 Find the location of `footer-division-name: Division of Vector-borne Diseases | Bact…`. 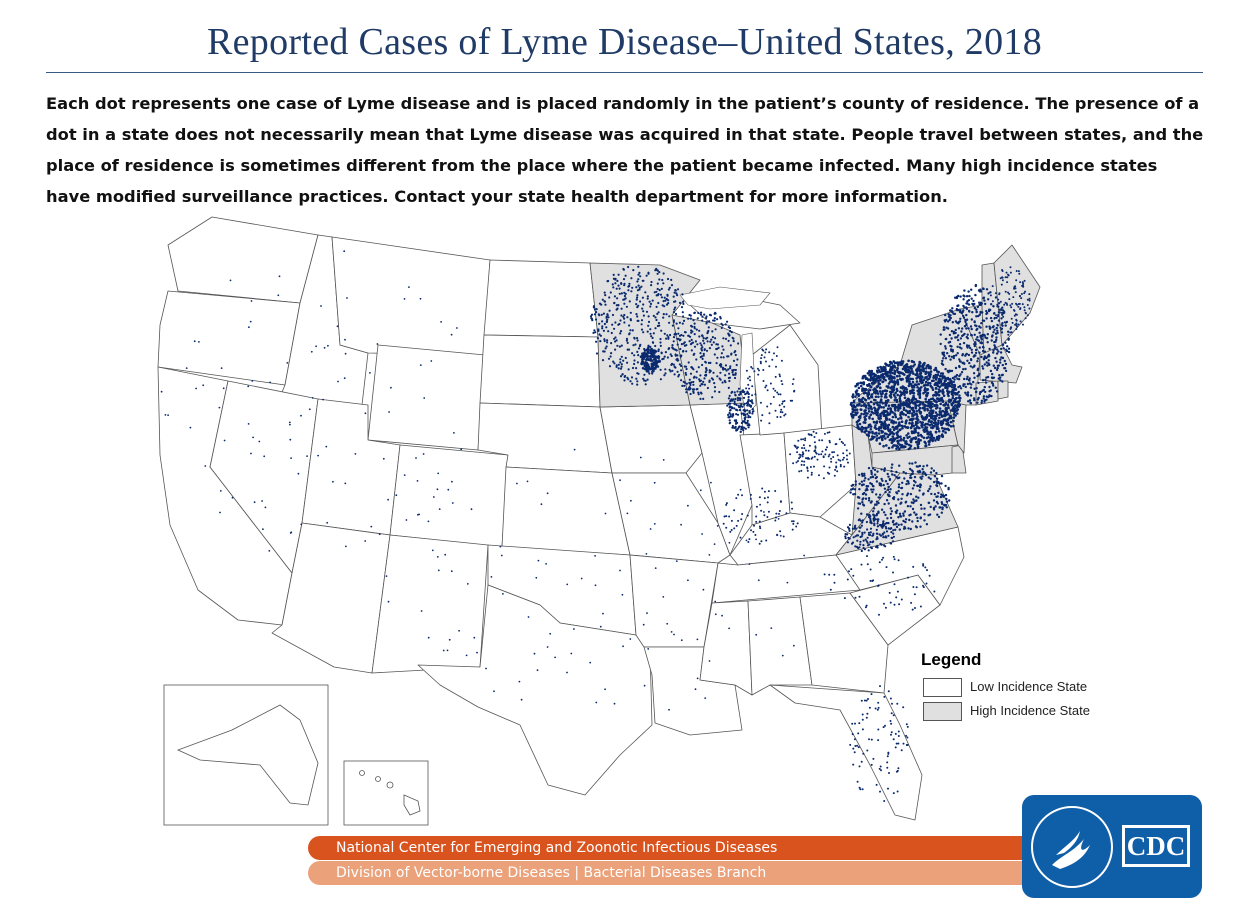

footer-division-name: Division of Vector-borne Diseases | Bact… is located at coordinates (685, 873).